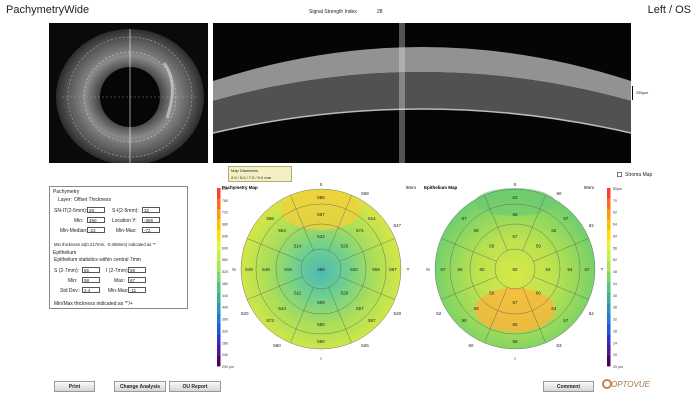  What do you see at coordinates (615, 308) in the screenshot?
I see `epi-scale-tick-label: 36` at bounding box center [615, 308].